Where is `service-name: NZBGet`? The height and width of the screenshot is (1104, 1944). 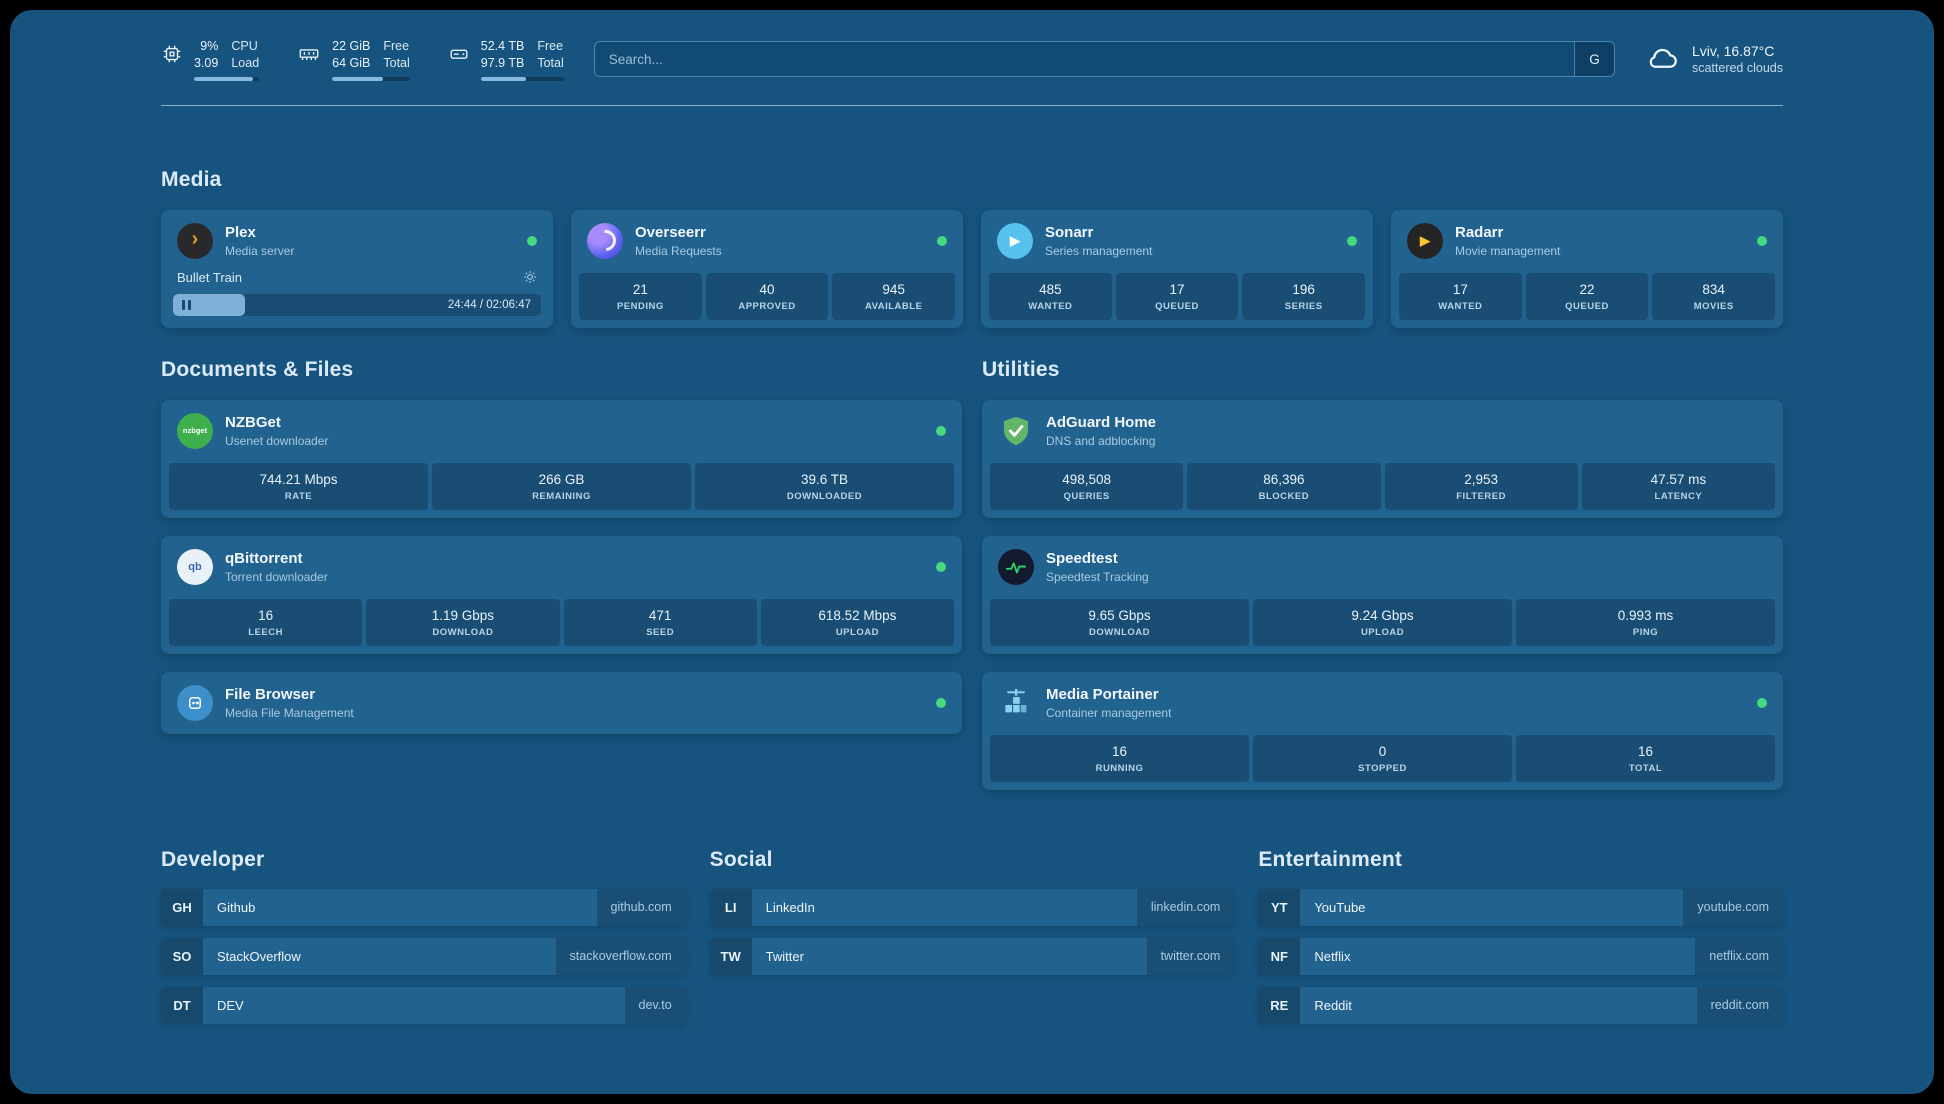 service-name: NZBGet is located at coordinates (253, 422).